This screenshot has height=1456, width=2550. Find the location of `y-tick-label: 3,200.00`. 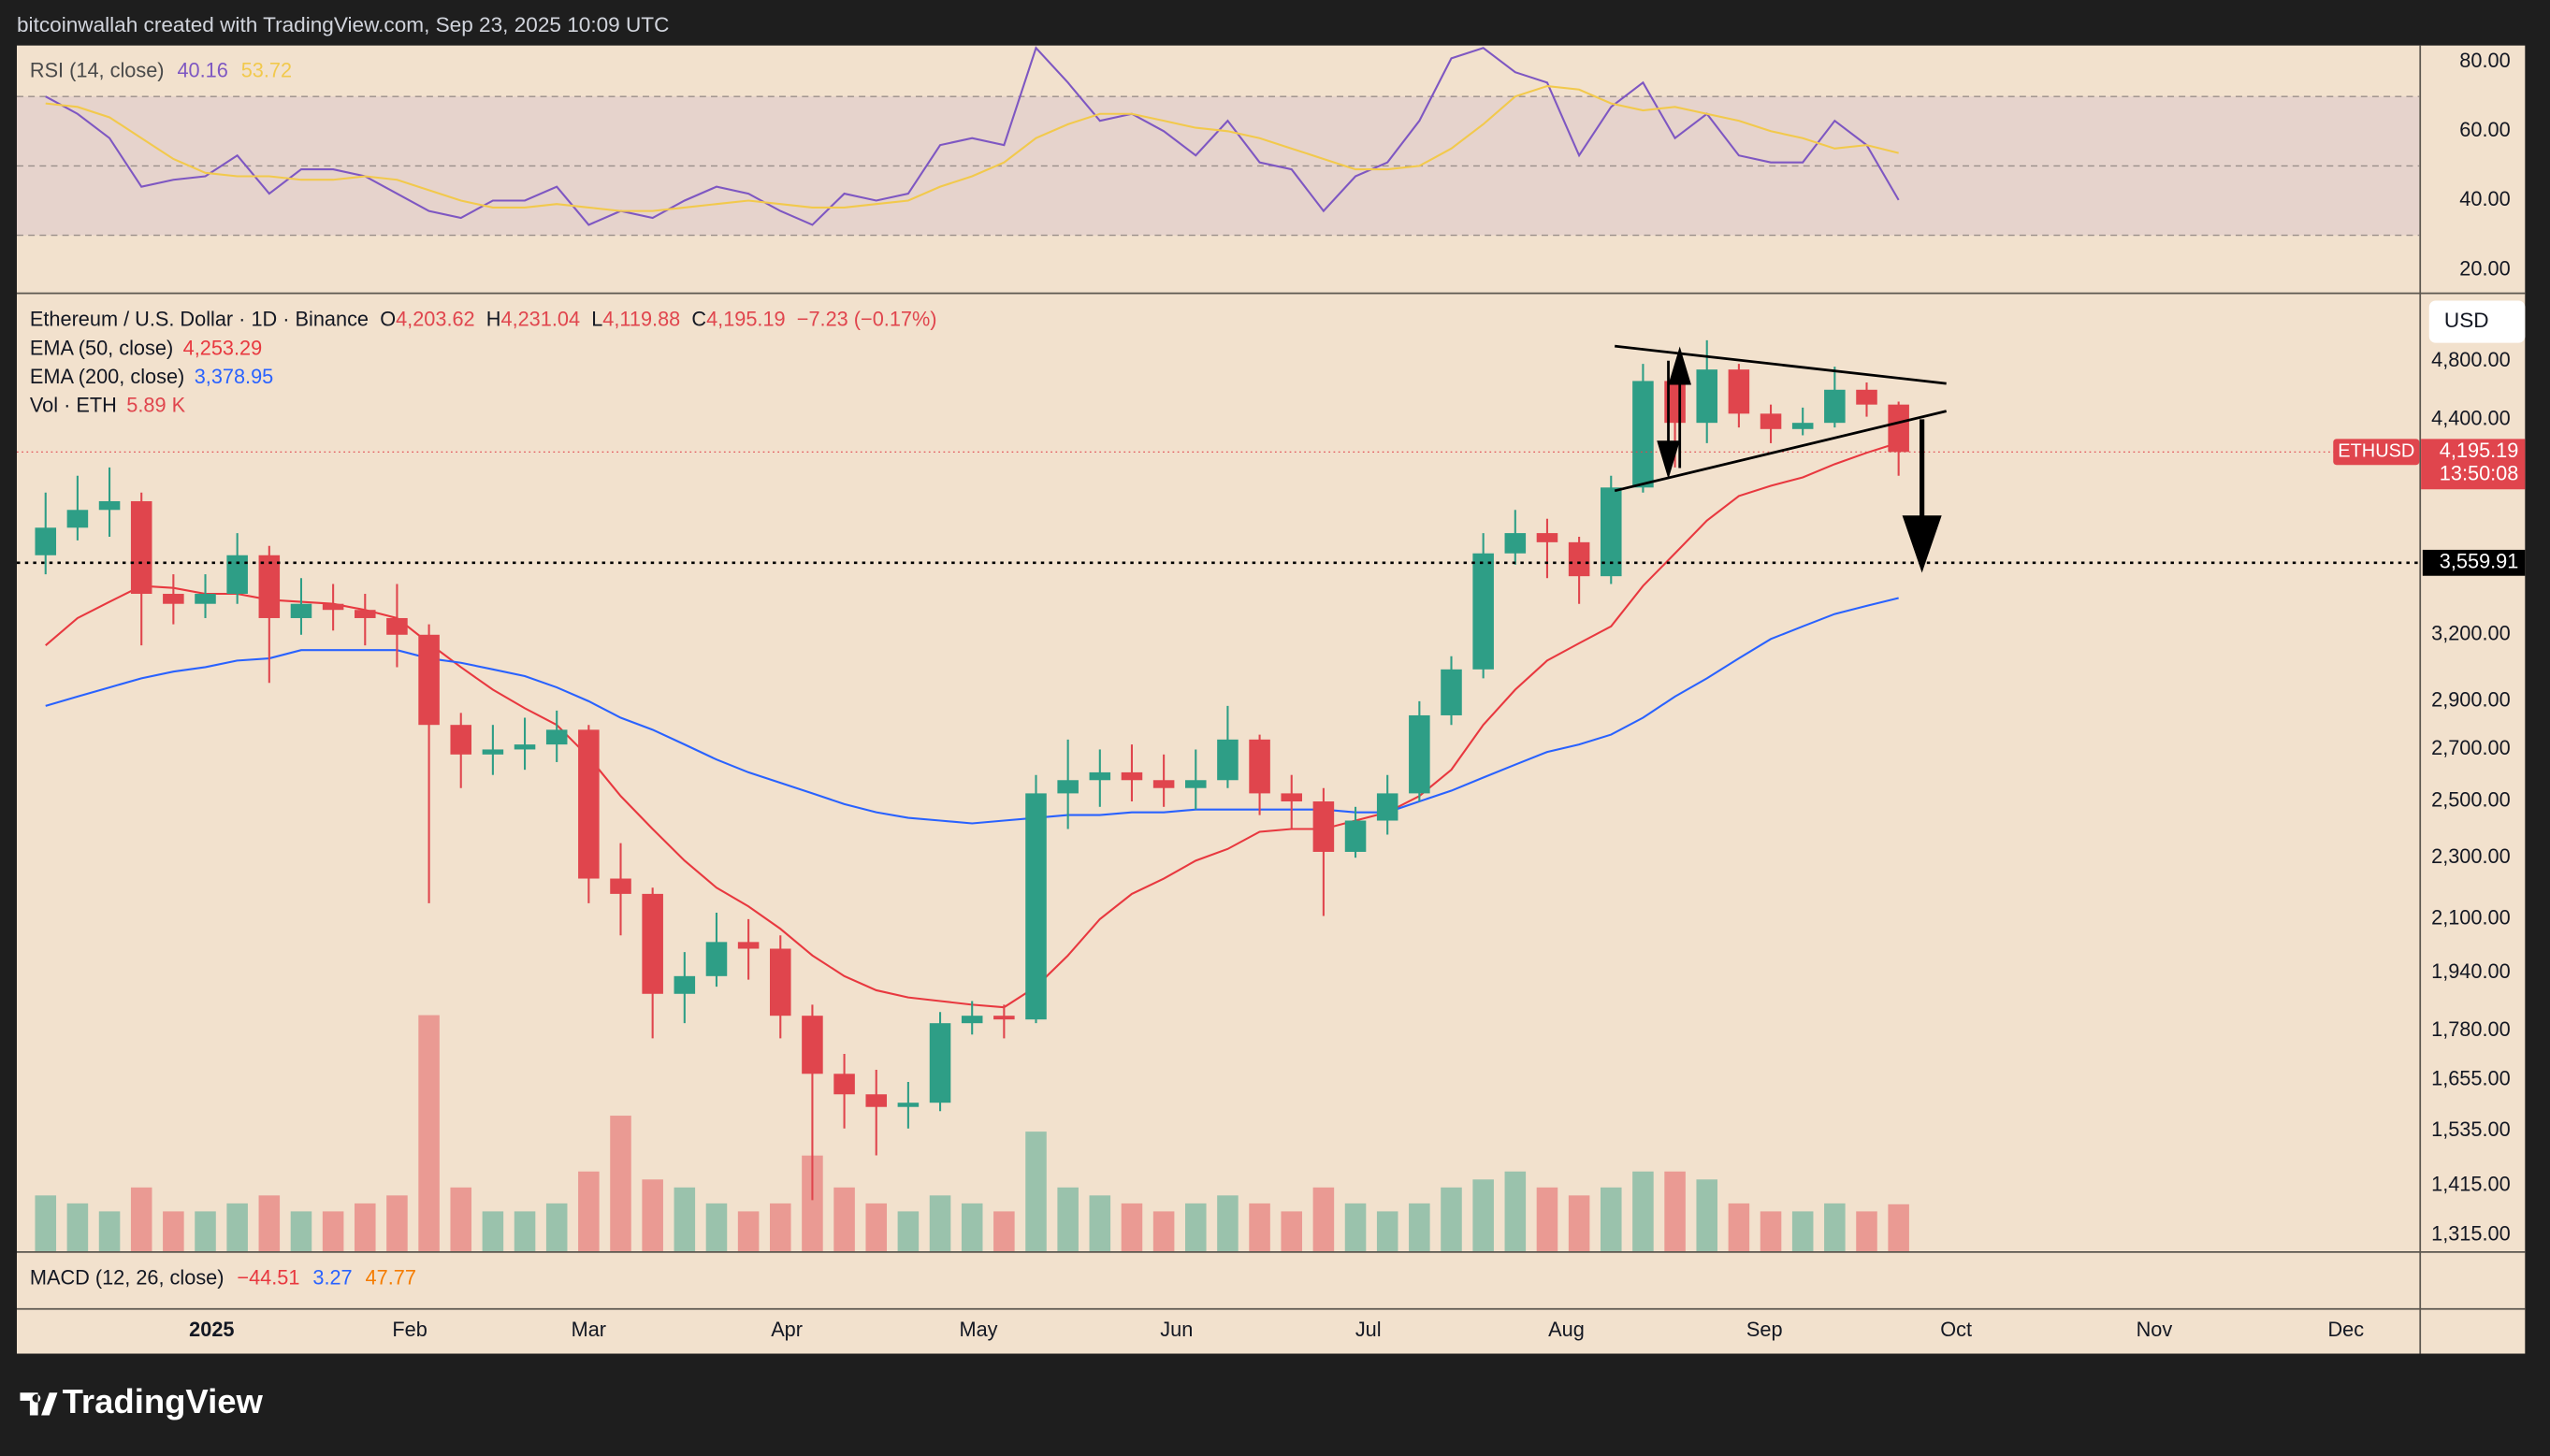

y-tick-label: 3,200.00 is located at coordinates (2471, 633).